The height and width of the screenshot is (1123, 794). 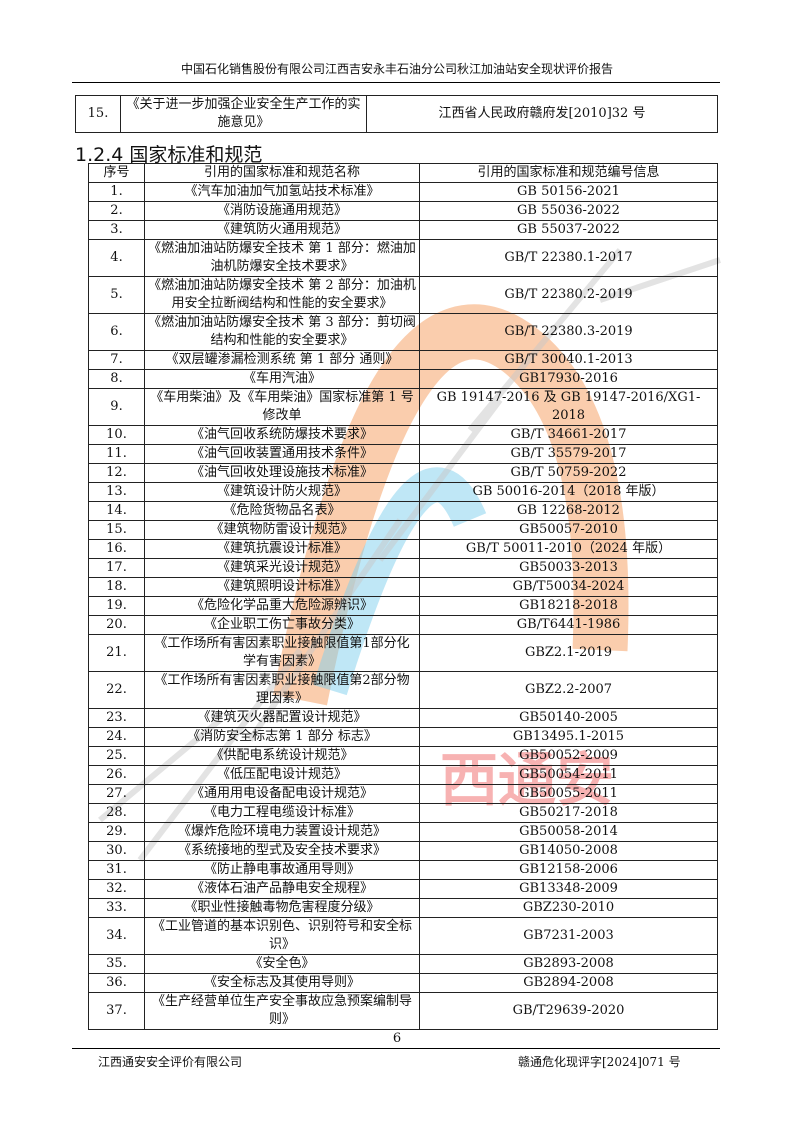 What do you see at coordinates (116, 258) in the screenshot?
I see `row-number: 4.` at bounding box center [116, 258].